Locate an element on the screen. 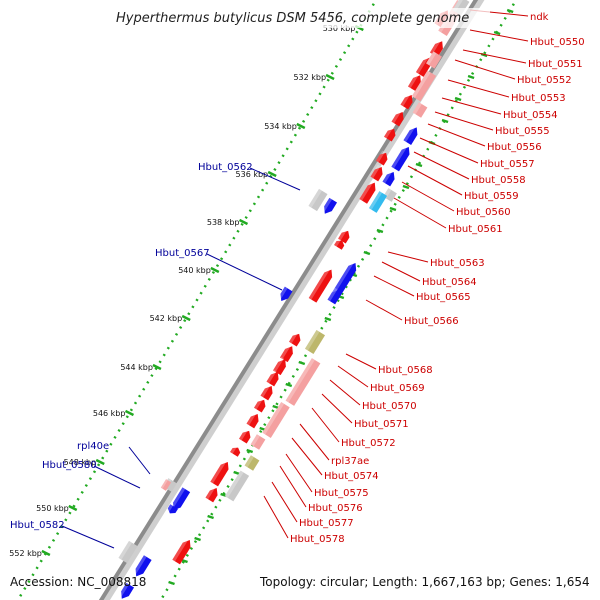 The image size is (600, 600). gene-label: Hbut_0568 is located at coordinates (405, 370).